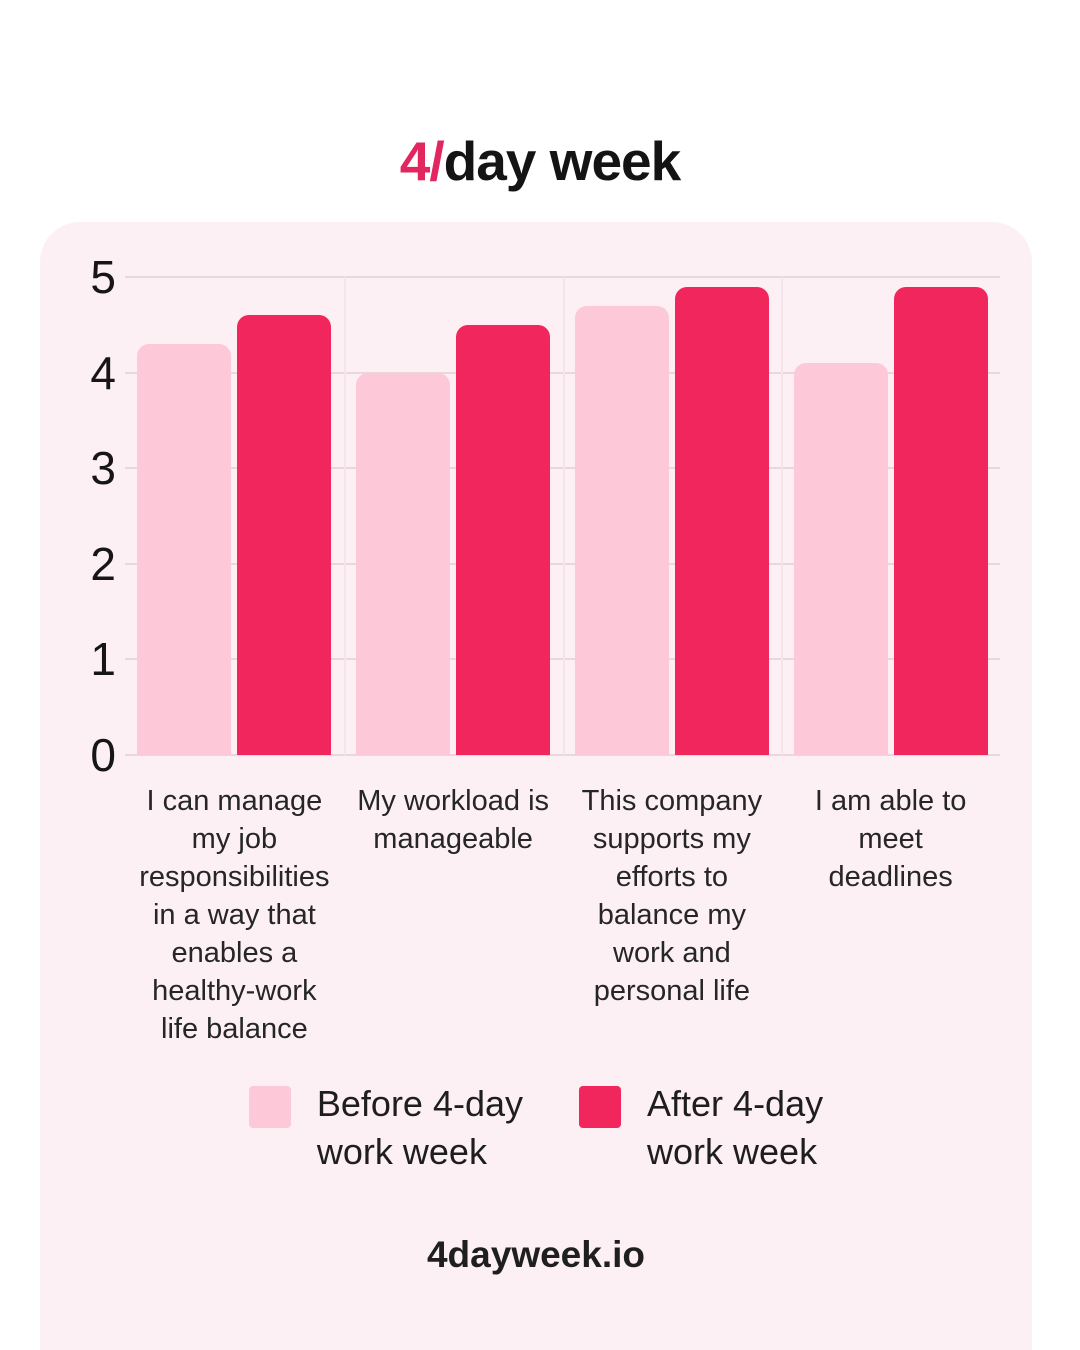 The image size is (1080, 1350). Describe the element at coordinates (535, 1254) in the screenshot. I see `footer-site-url: 4dayweek.io` at that location.